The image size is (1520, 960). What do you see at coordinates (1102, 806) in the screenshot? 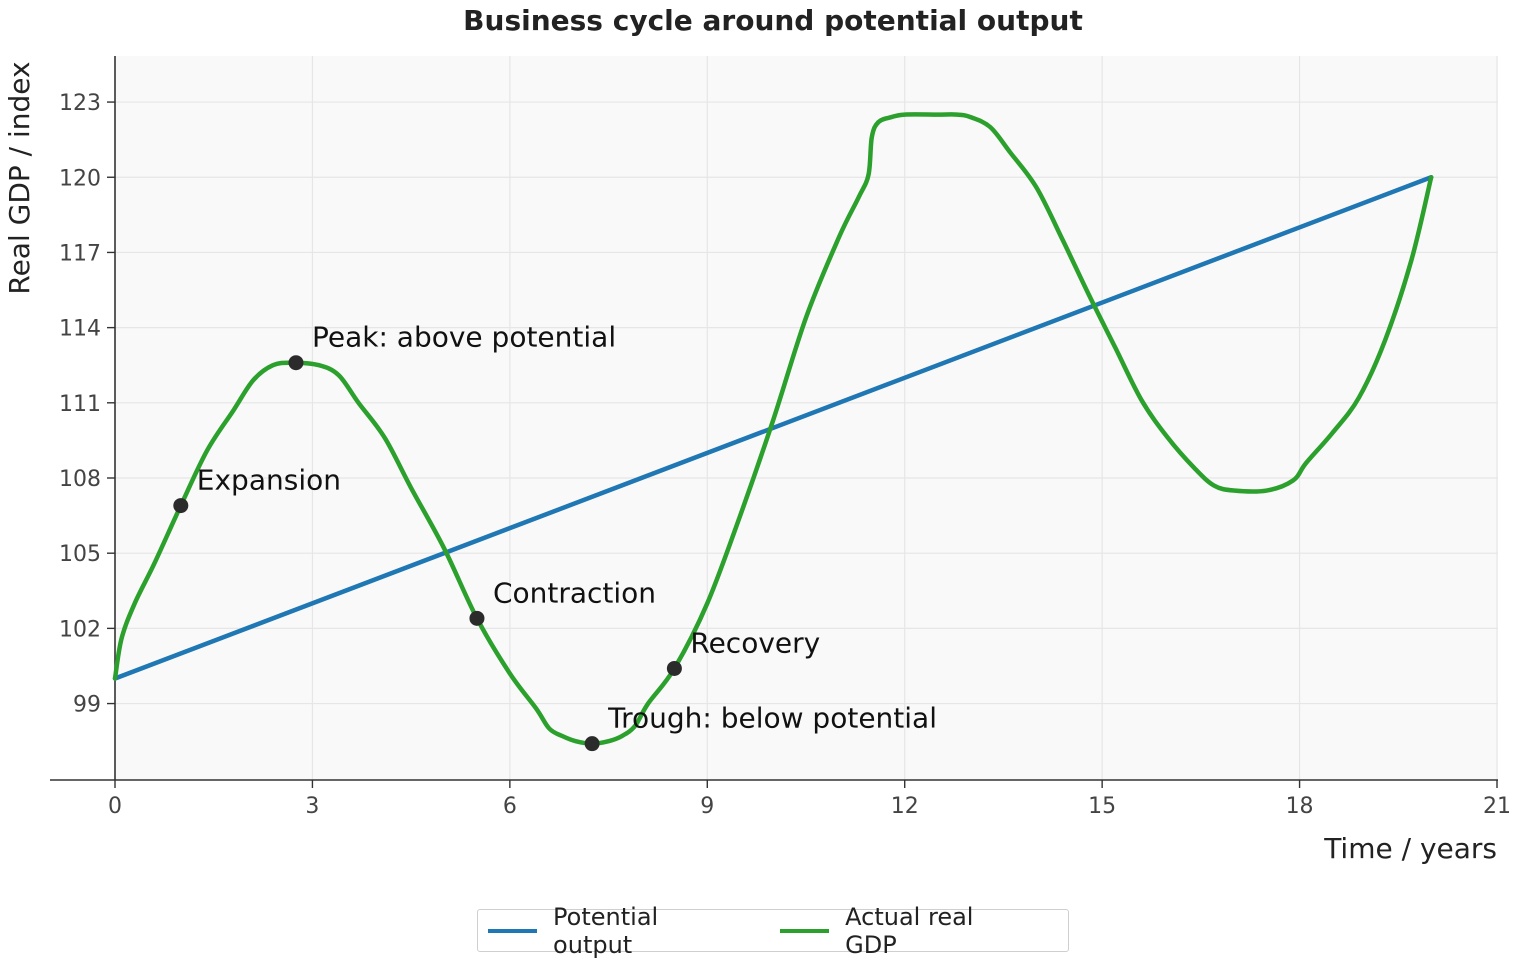
I see `x-tick-label: 15` at bounding box center [1102, 806].